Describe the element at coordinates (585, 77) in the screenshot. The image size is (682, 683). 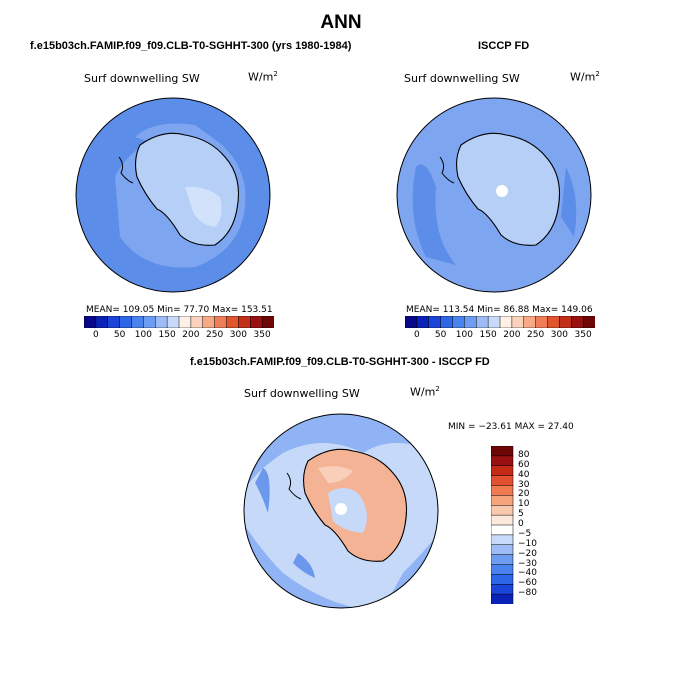
I see `panel-2-units: W/m2` at that location.